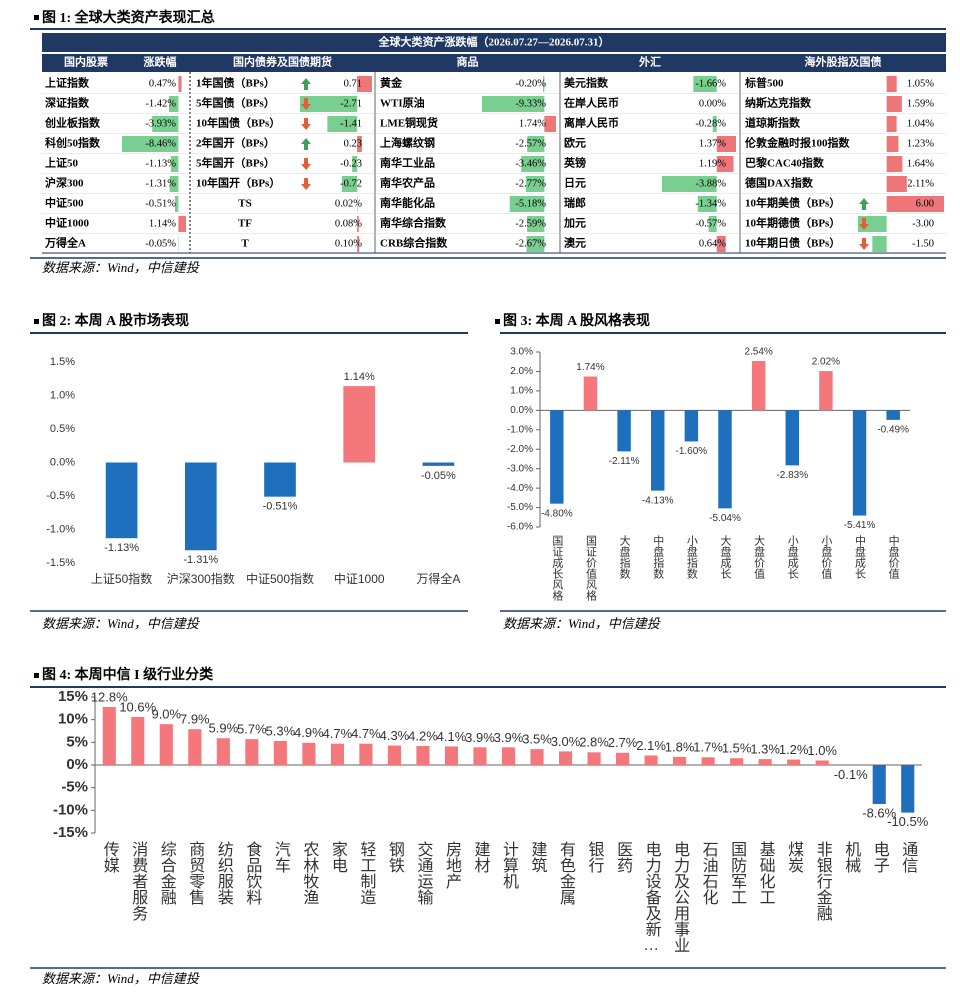 Image resolution: width=960 pixels, height=996 pixels. What do you see at coordinates (160, 143) in the screenshot?
I see `row-value: -8.46%` at bounding box center [160, 143].